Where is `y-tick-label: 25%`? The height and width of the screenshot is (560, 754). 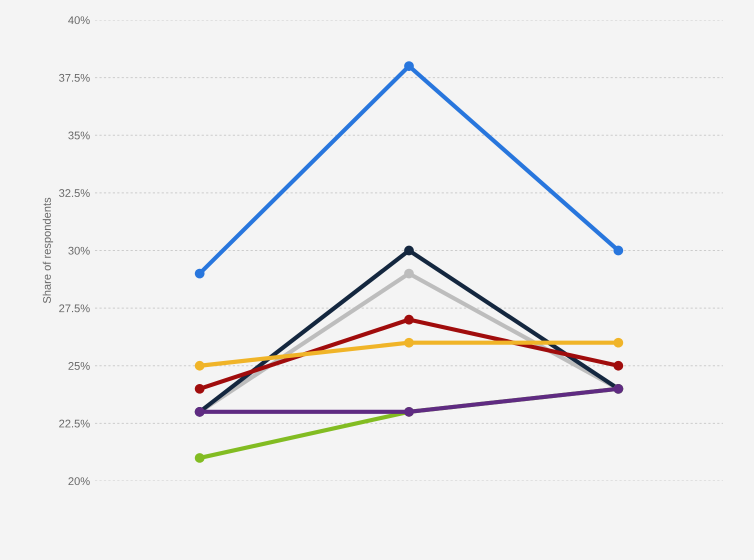 y-tick-label: 25% is located at coordinates (79, 366).